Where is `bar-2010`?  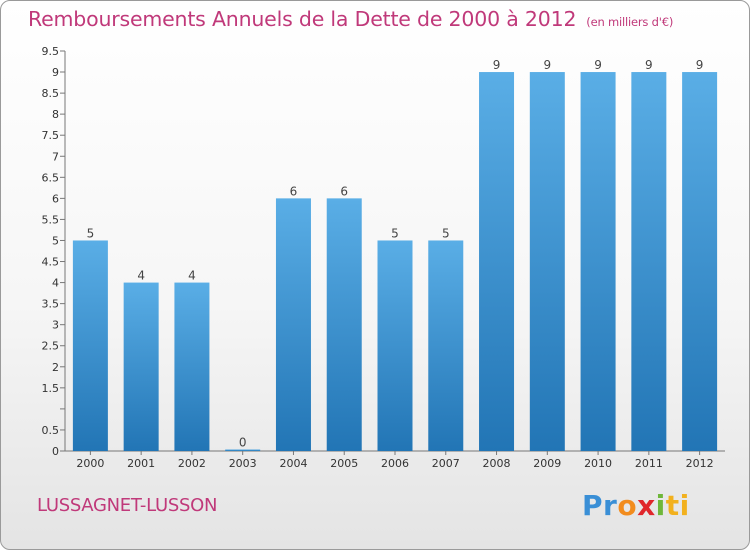 bar-2010 is located at coordinates (598, 261).